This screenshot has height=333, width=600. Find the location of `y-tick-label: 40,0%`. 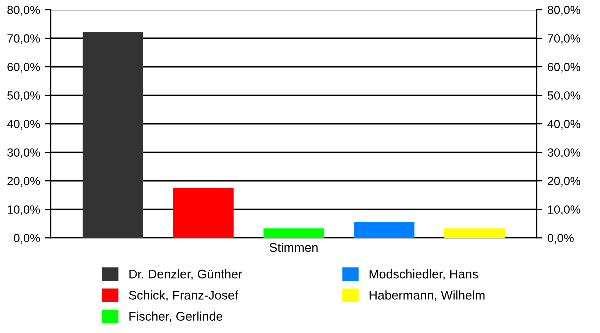

y-tick-label: 40,0% is located at coordinates (23, 125).